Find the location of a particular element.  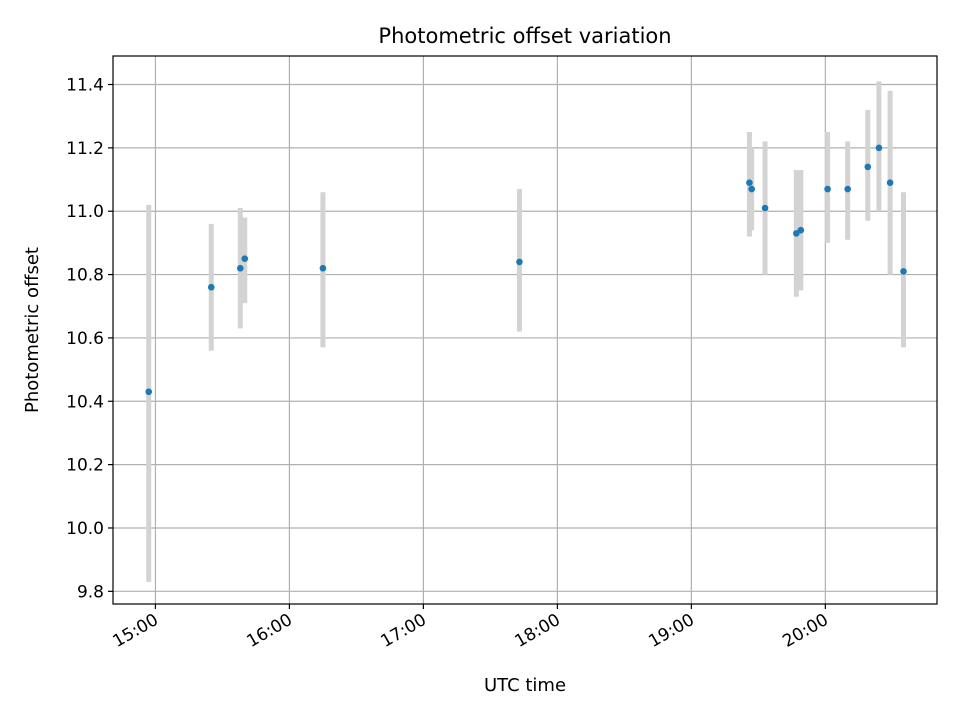

y-tick-label: 10.4 is located at coordinates (85, 402).